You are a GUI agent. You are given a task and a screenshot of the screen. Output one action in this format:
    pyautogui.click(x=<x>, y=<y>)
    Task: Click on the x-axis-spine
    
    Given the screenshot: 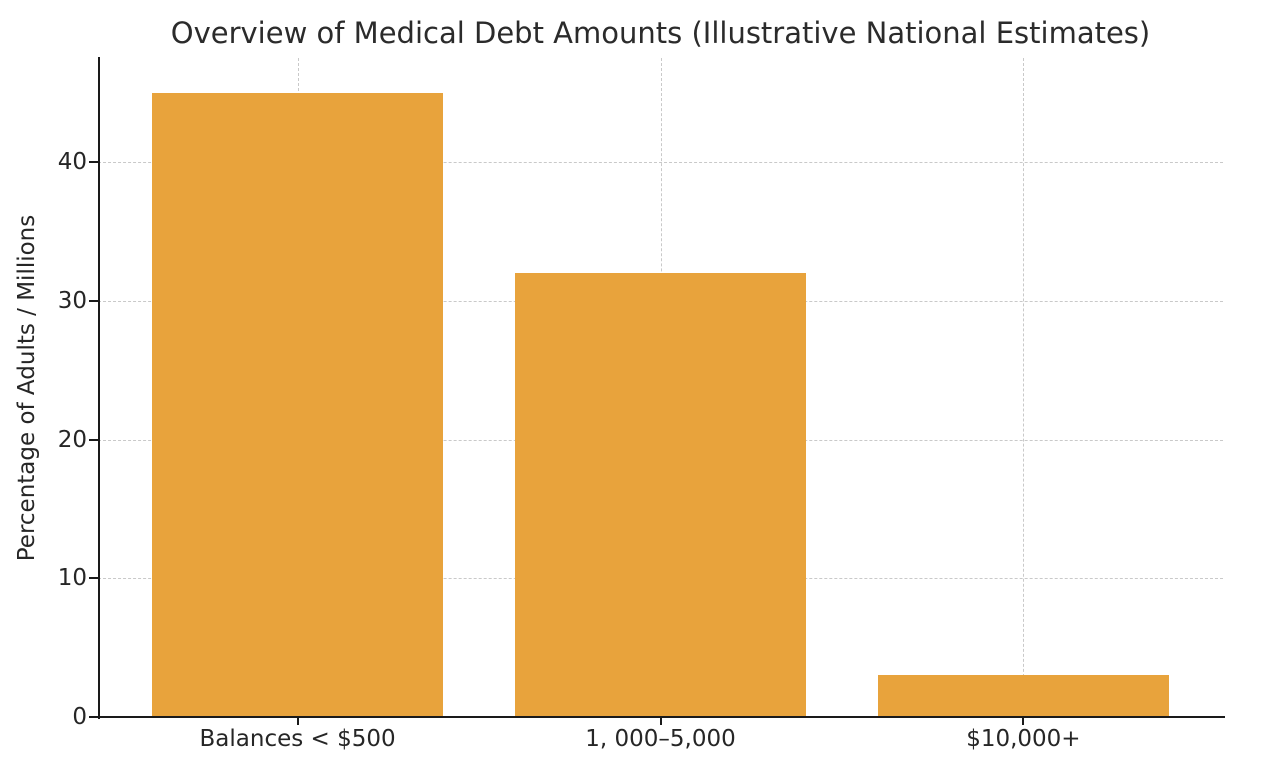 What is the action you would take?
    pyautogui.click(x=661, y=717)
    